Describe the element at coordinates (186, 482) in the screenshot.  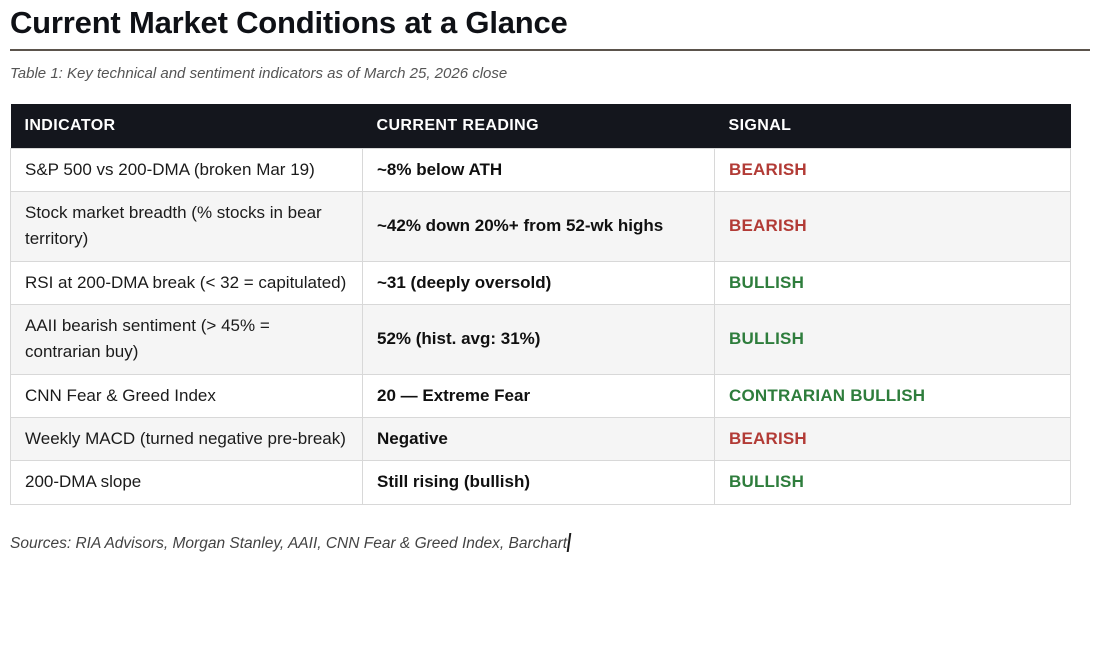
I see `cell-indicator: 200-DMA slope` at that location.